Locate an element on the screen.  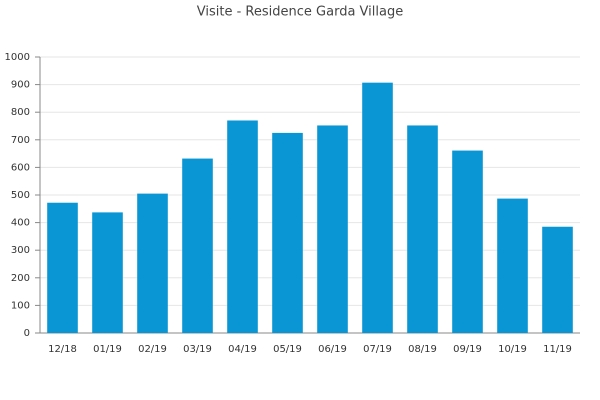
y-tick-label: 100 is located at coordinates (20, 305).